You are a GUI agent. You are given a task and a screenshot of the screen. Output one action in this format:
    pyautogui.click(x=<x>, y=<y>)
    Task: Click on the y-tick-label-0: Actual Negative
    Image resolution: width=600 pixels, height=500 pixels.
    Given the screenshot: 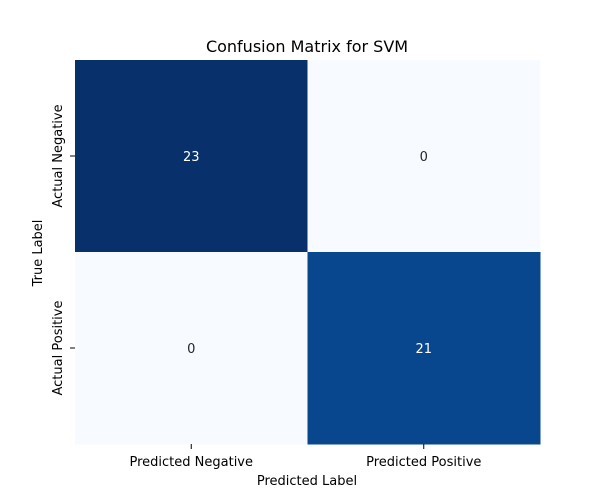 What is the action you would take?
    pyautogui.click(x=58, y=155)
    